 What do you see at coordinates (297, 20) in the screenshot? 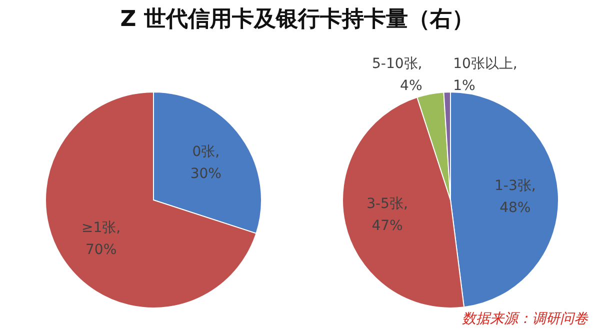
I see `chart-title: Z 世代信用卡及银行卡持卡量（右）` at bounding box center [297, 20].